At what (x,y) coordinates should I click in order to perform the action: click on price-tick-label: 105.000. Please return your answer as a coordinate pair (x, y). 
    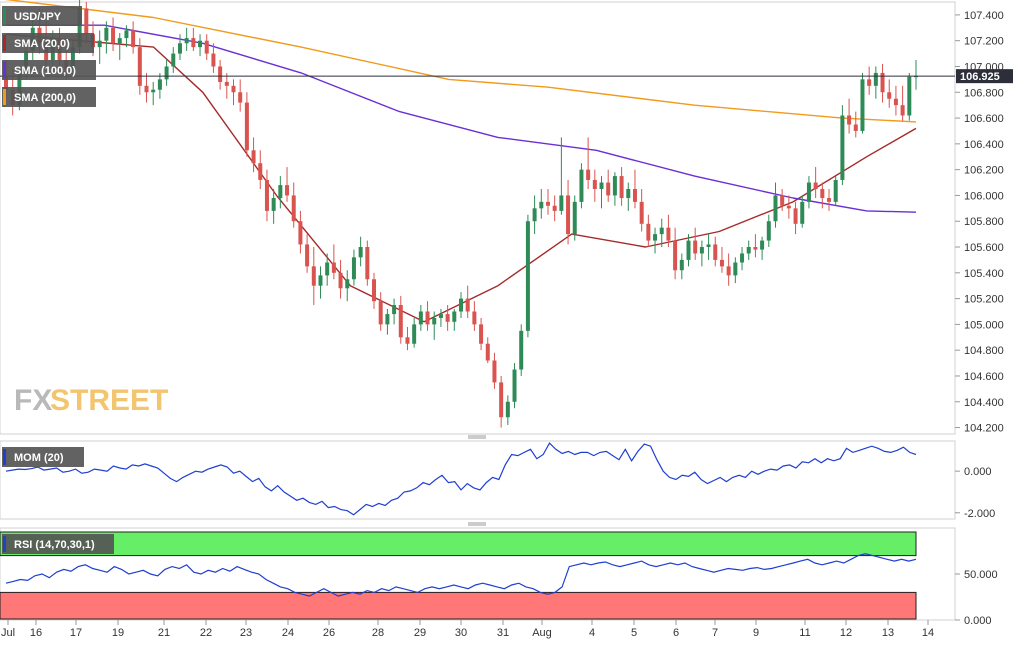
    Looking at the image, I should click on (984, 325).